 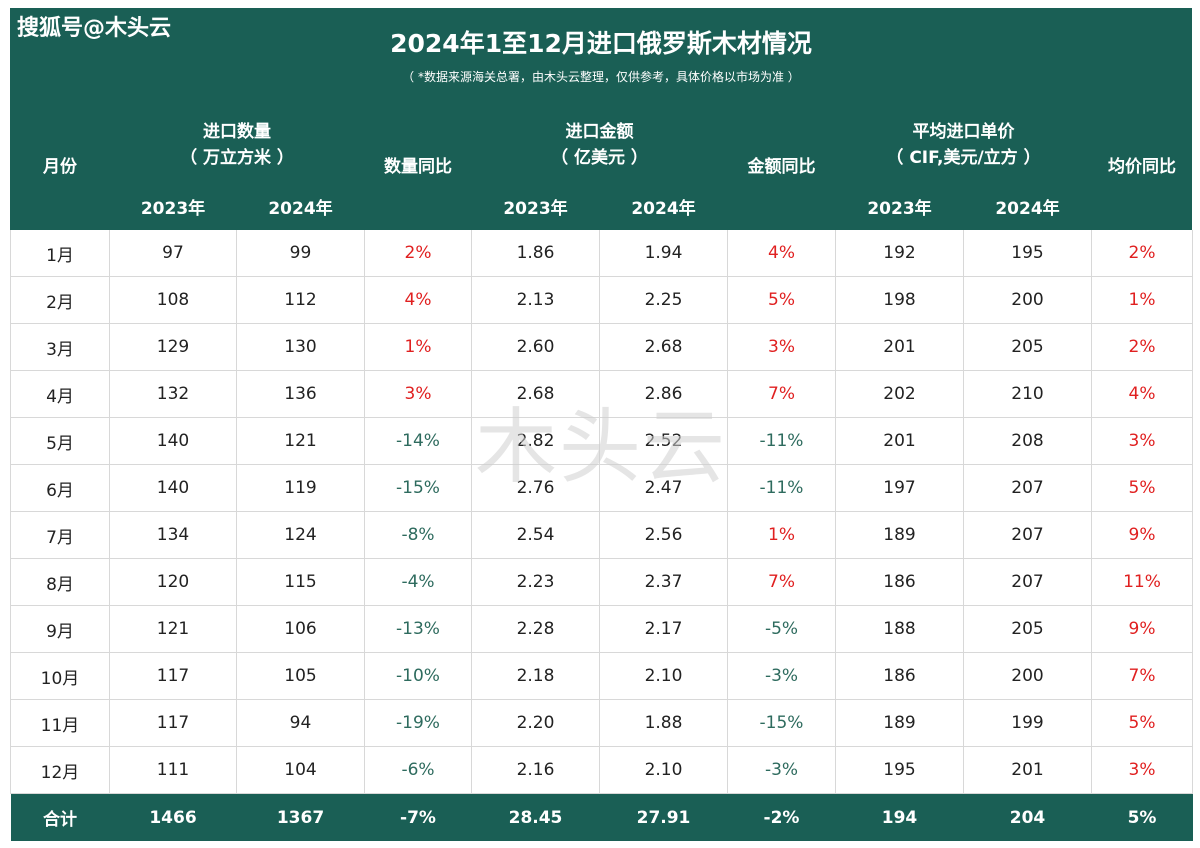 What do you see at coordinates (60, 300) in the screenshot?
I see `cell-month: 2月` at bounding box center [60, 300].